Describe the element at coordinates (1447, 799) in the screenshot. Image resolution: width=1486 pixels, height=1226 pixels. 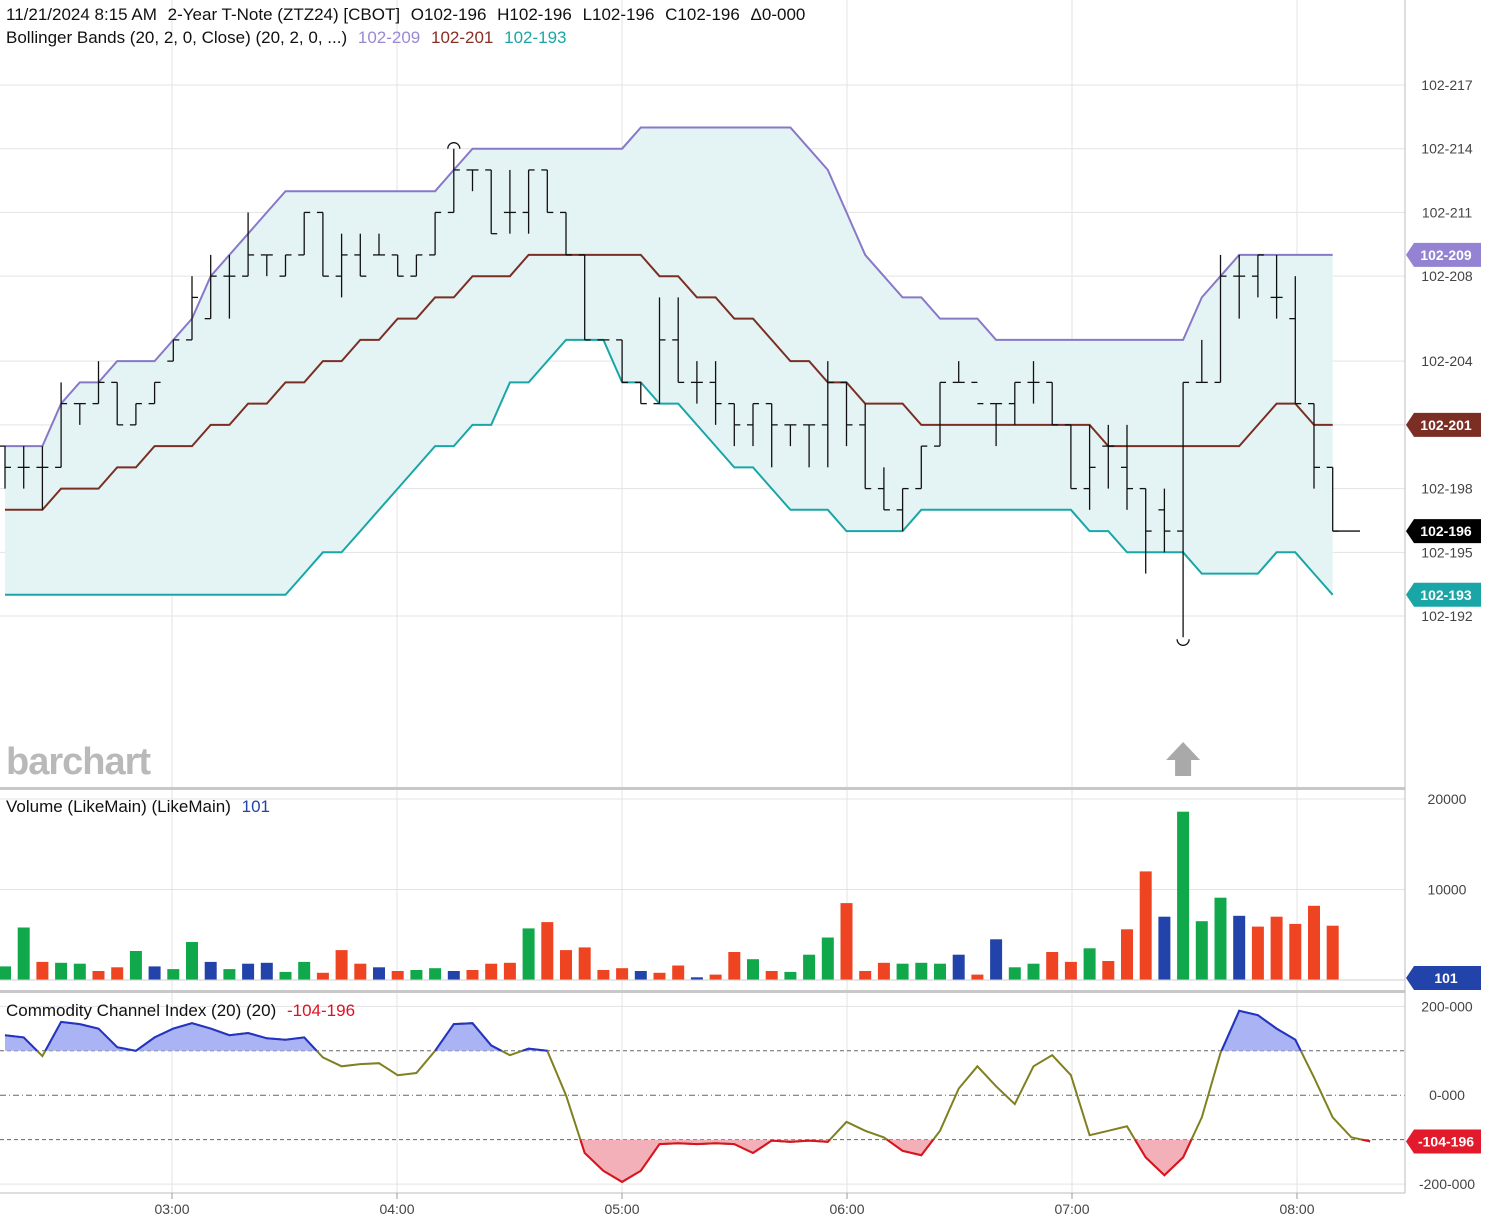
I see `volume-tick-20000: 20000` at that location.